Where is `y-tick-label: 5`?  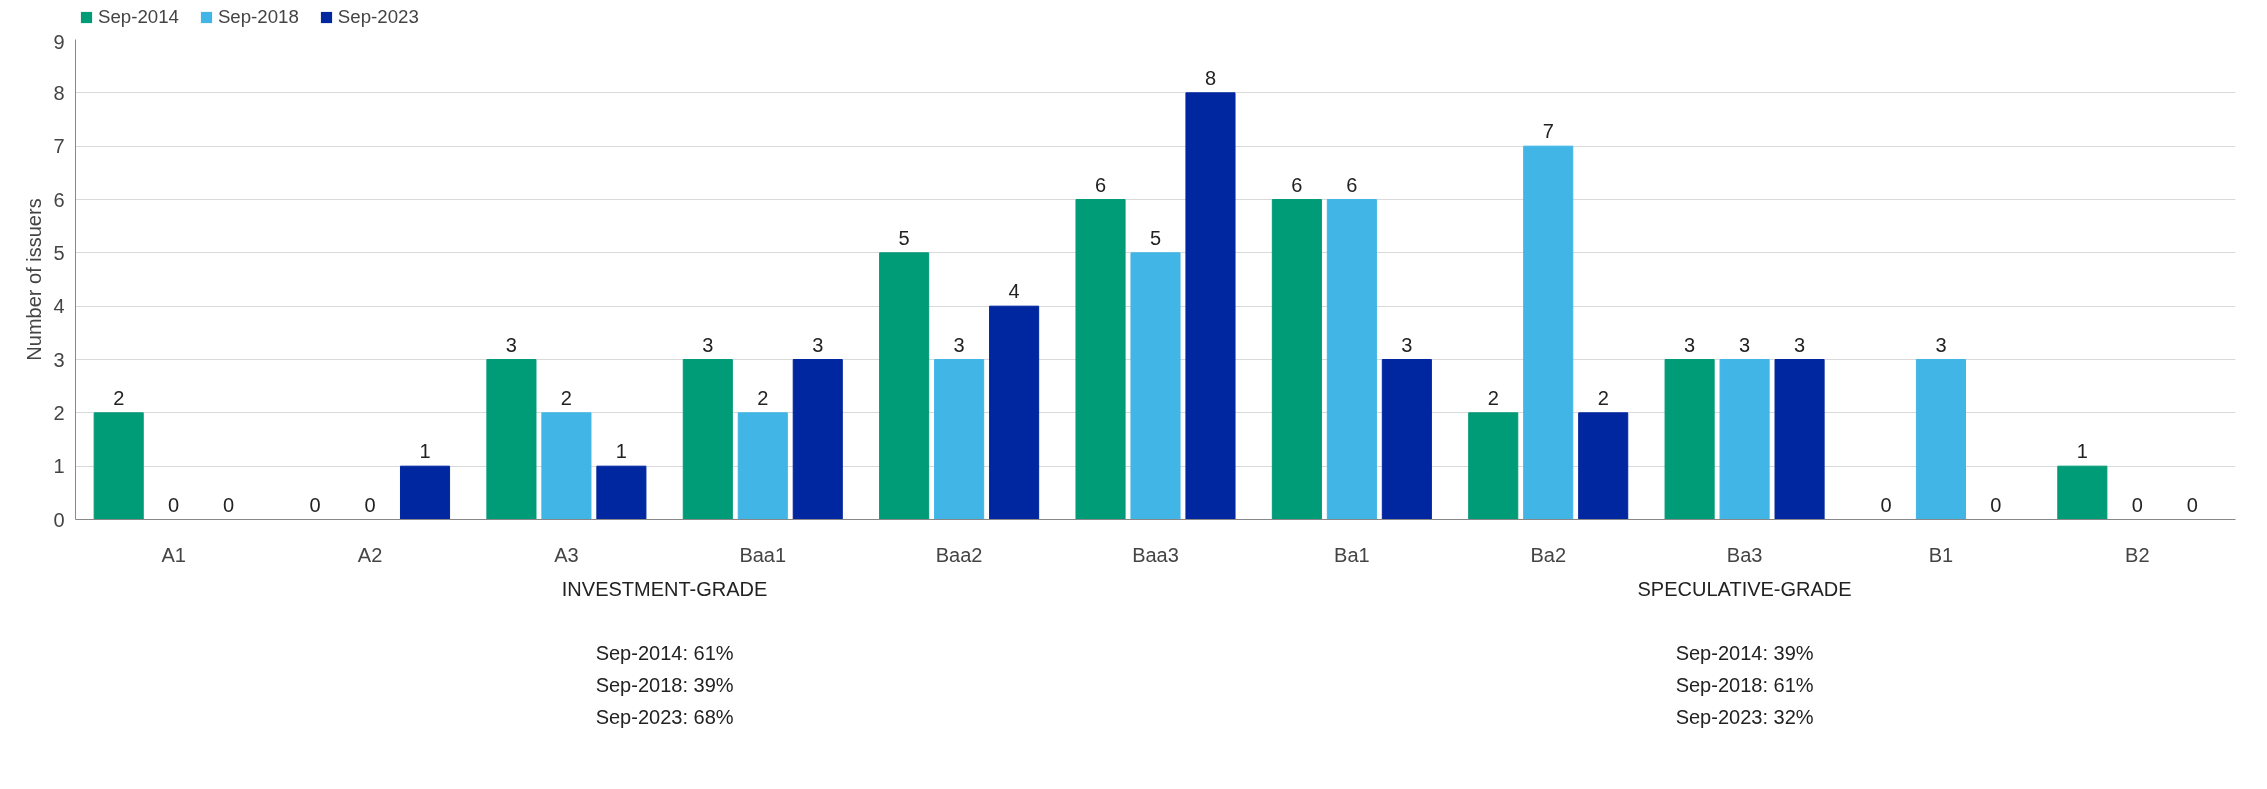 y-tick-label: 5 is located at coordinates (59, 252).